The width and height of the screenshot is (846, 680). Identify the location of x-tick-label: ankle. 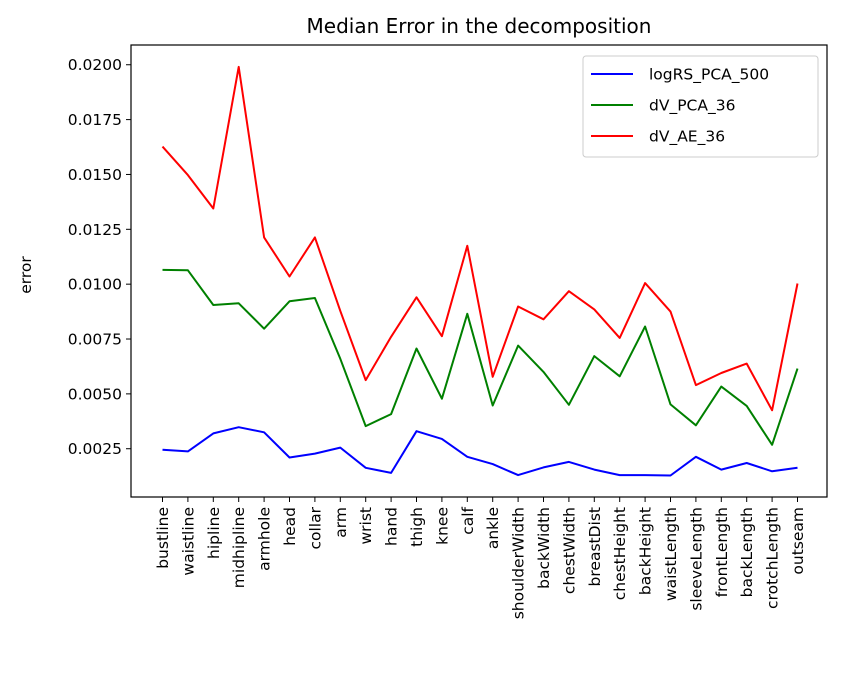
(493, 528).